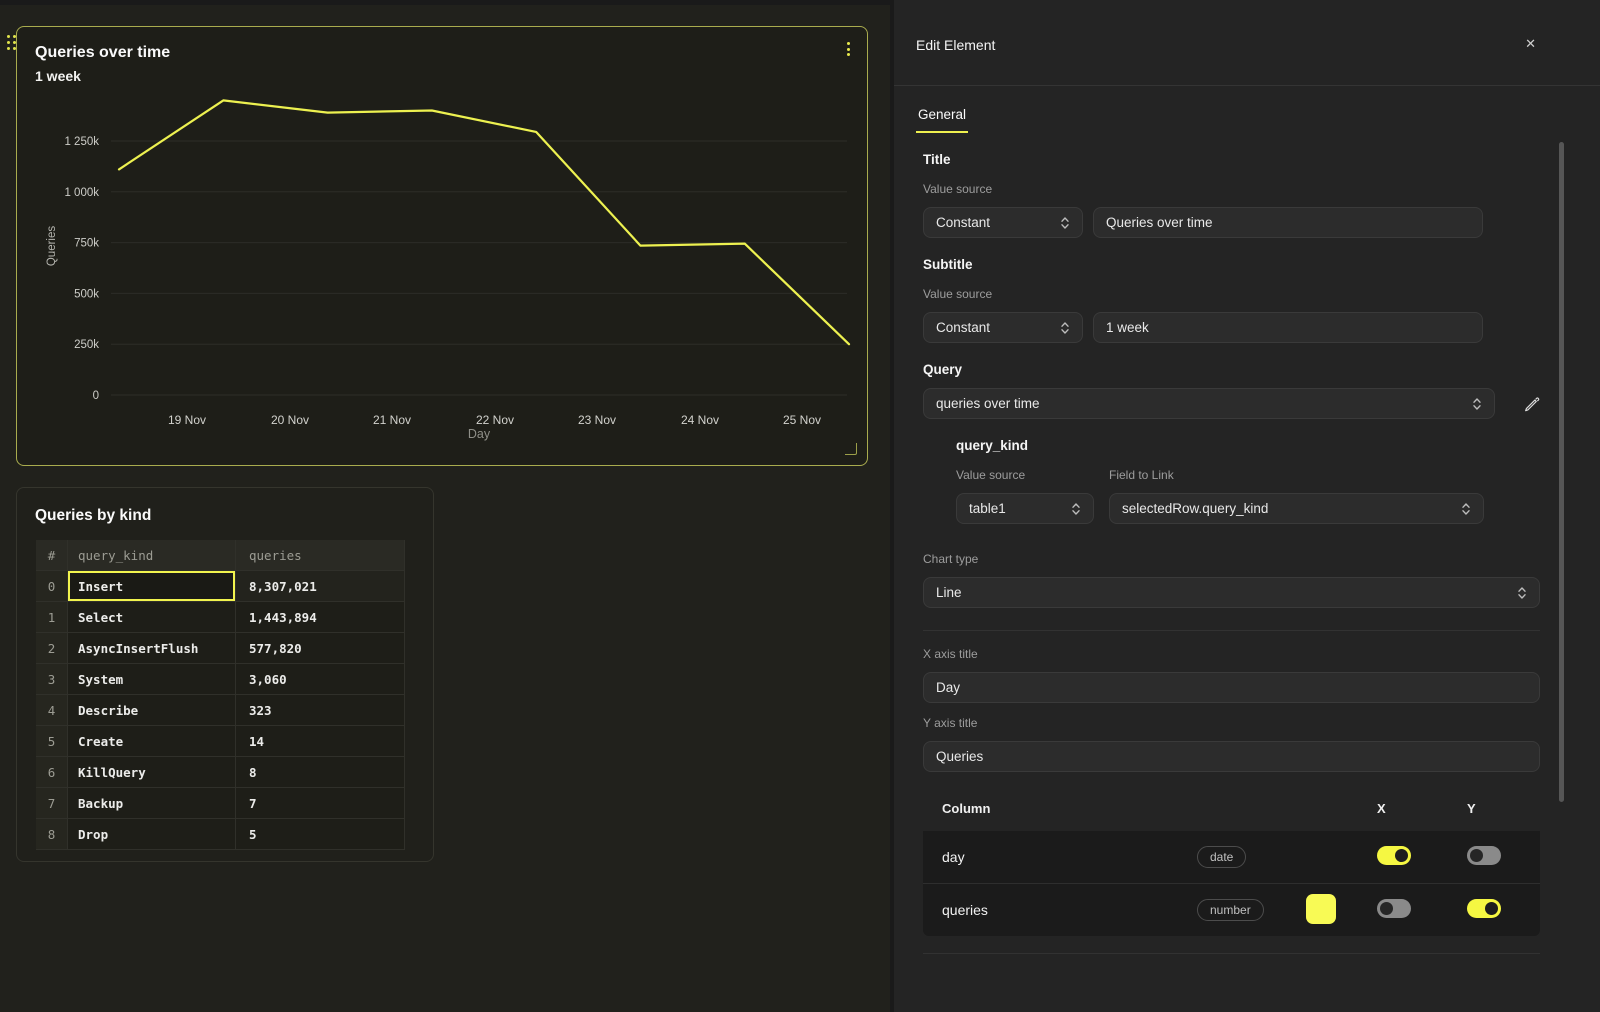 The width and height of the screenshot is (1600, 1012). Describe the element at coordinates (802, 420) in the screenshot. I see `svg-text: 25 Nov` at that location.